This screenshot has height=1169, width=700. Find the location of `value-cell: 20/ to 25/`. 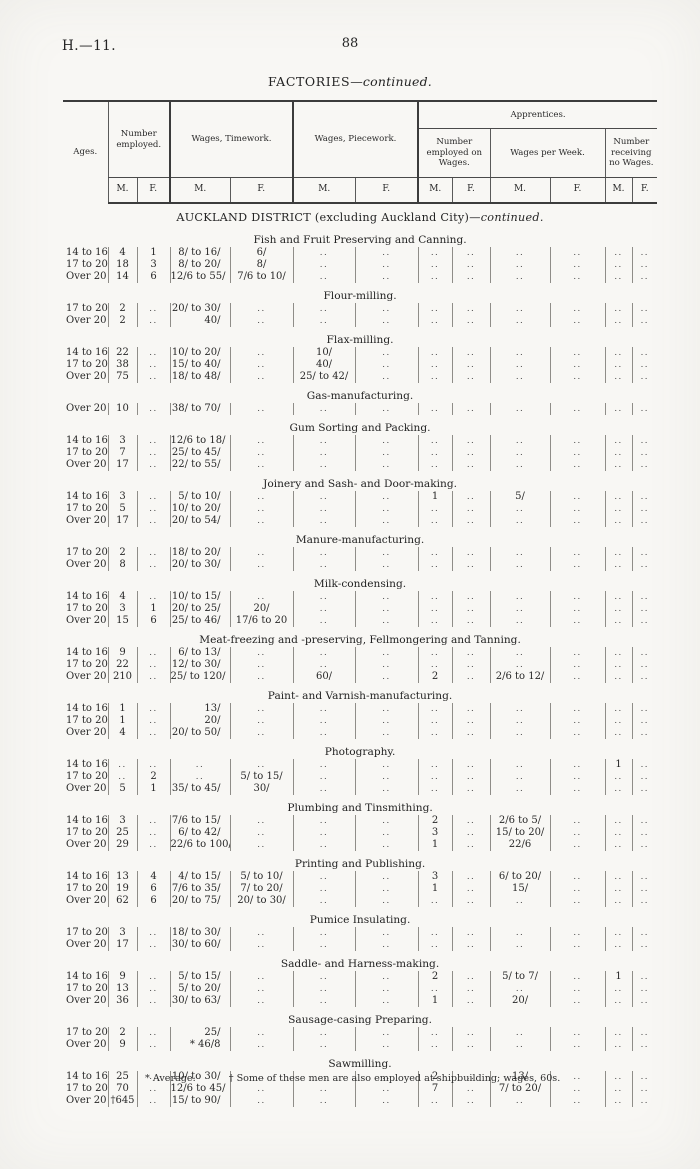

value-cell: 20/ to 25/ is located at coordinates (199, 609).